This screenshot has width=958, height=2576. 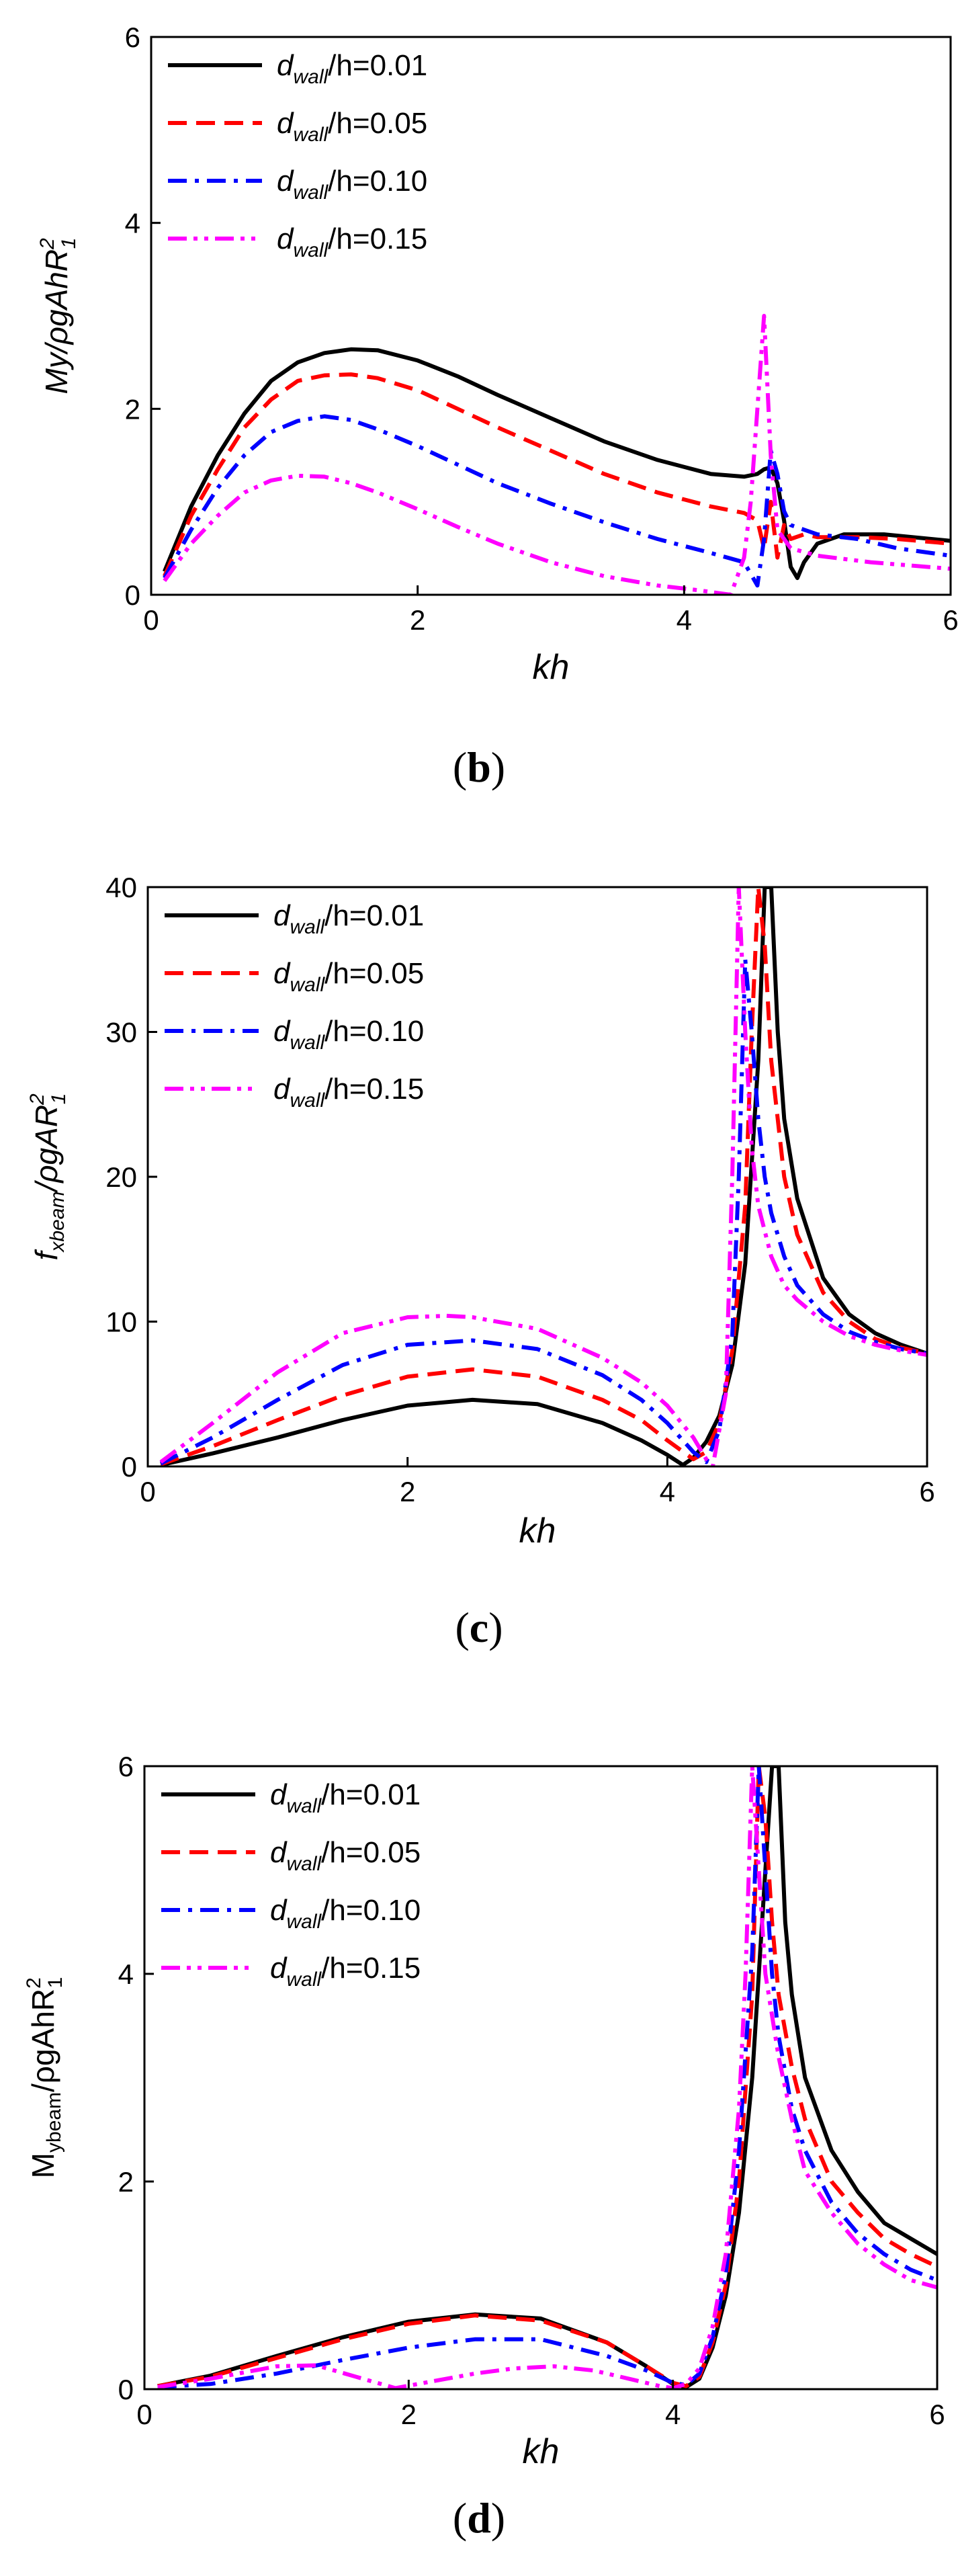 I want to click on y-tick-label: 10, so click(x=121, y=1322).